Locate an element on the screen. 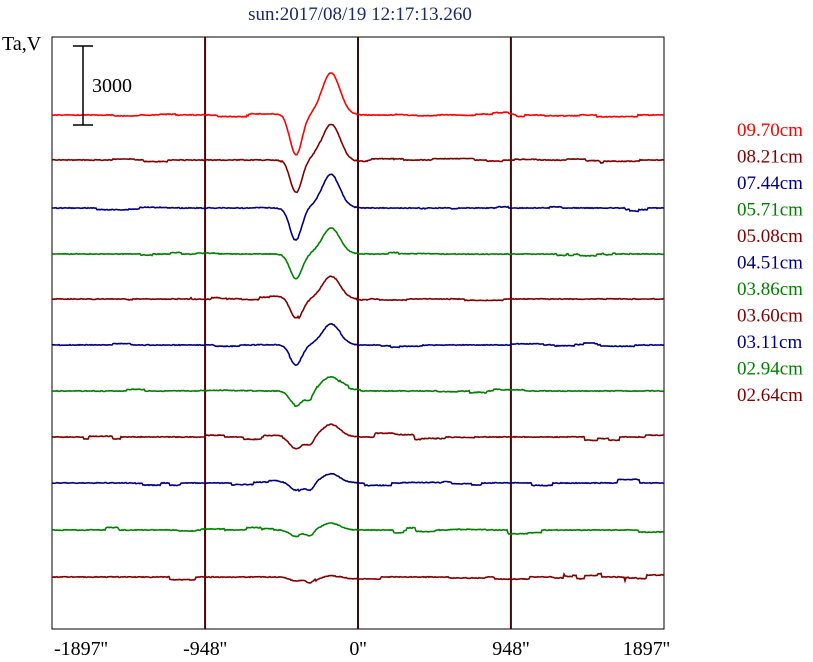 Image resolution: width=813 pixels, height=662 pixels. series-line-03.11cm is located at coordinates (358, 482).